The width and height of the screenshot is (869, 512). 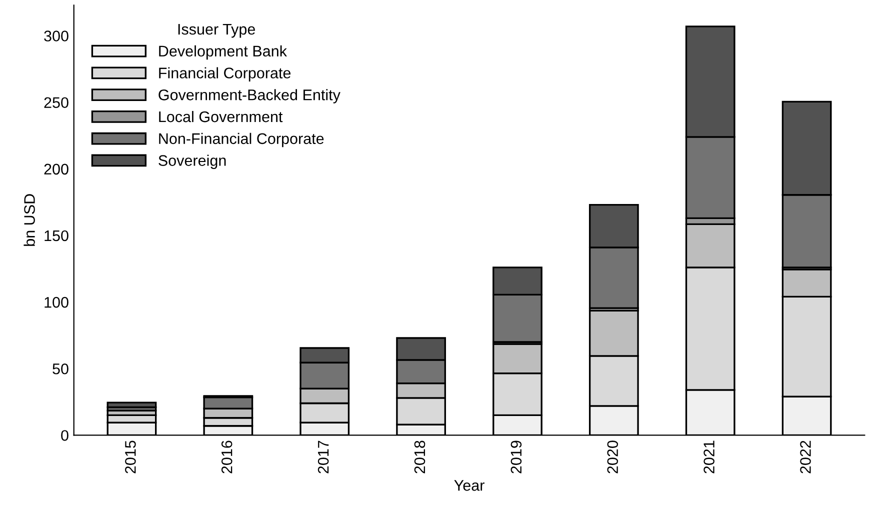 I want to click on y-tick-label: 300, so click(x=56, y=36).